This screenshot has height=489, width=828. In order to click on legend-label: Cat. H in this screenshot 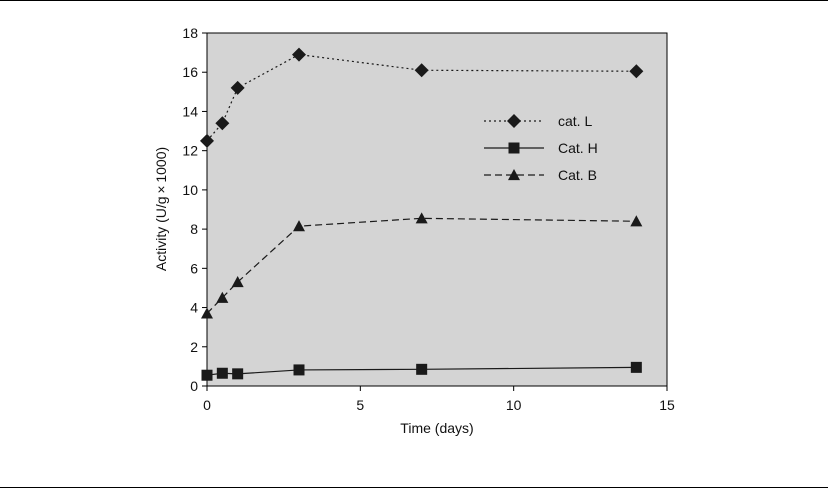, I will do `click(578, 148)`.